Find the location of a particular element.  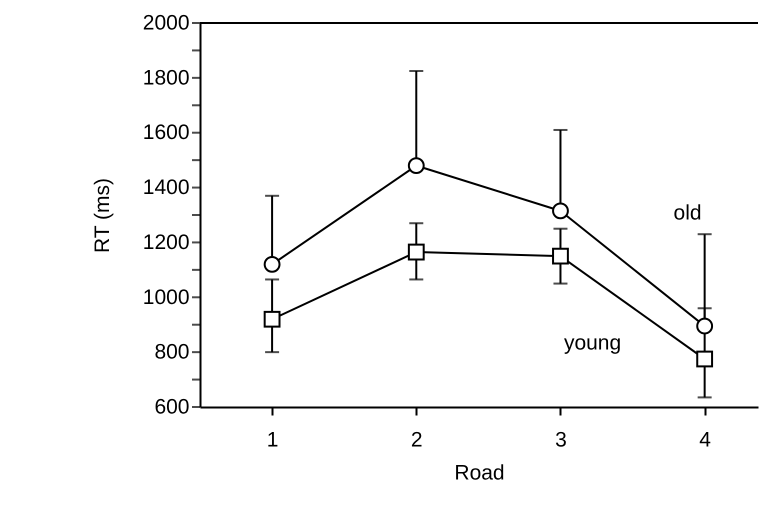

x-tick-label: 2 is located at coordinates (416, 440).